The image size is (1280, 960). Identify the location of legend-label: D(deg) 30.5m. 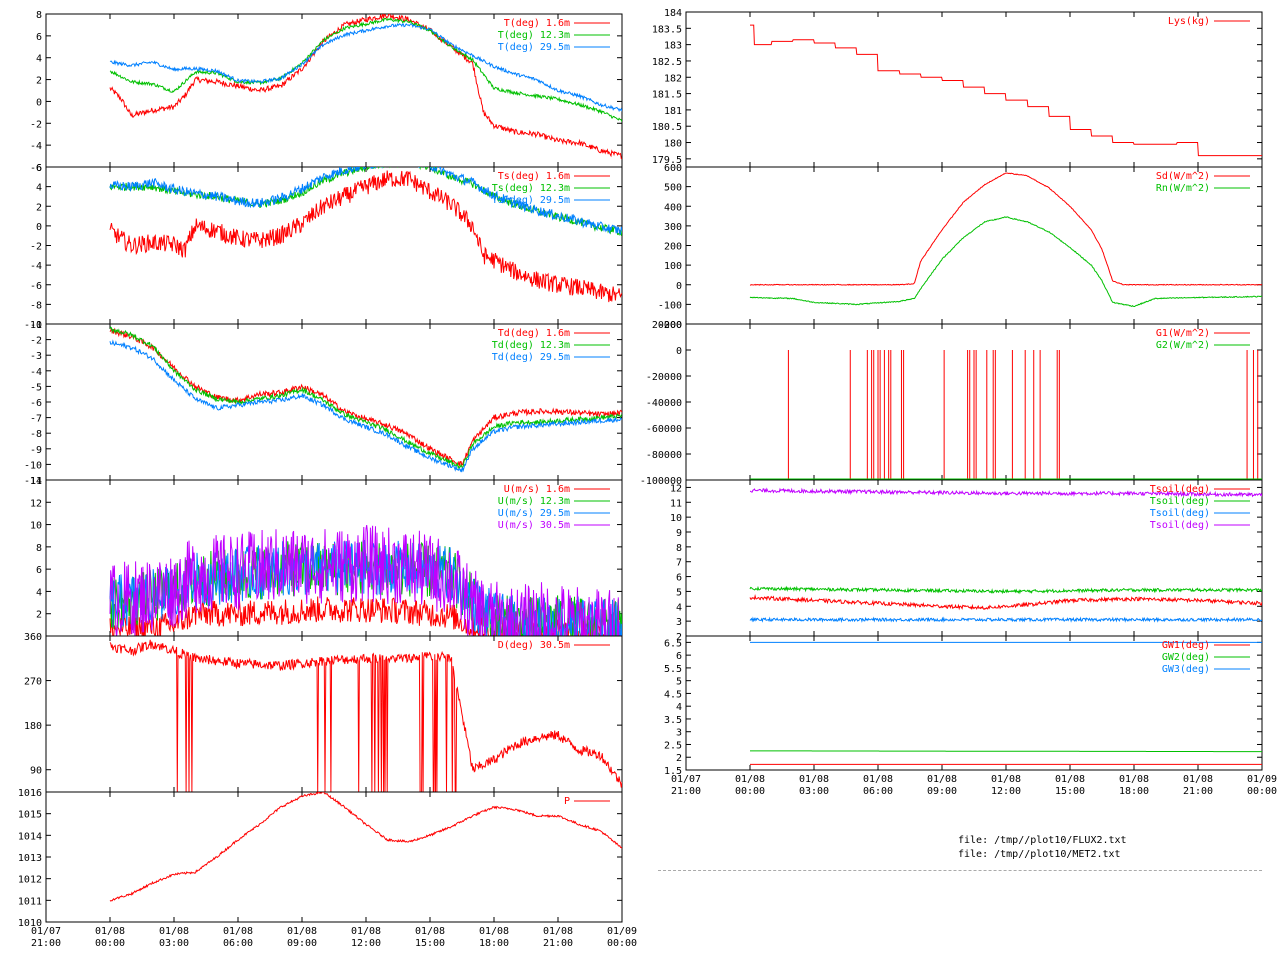
(534, 645).